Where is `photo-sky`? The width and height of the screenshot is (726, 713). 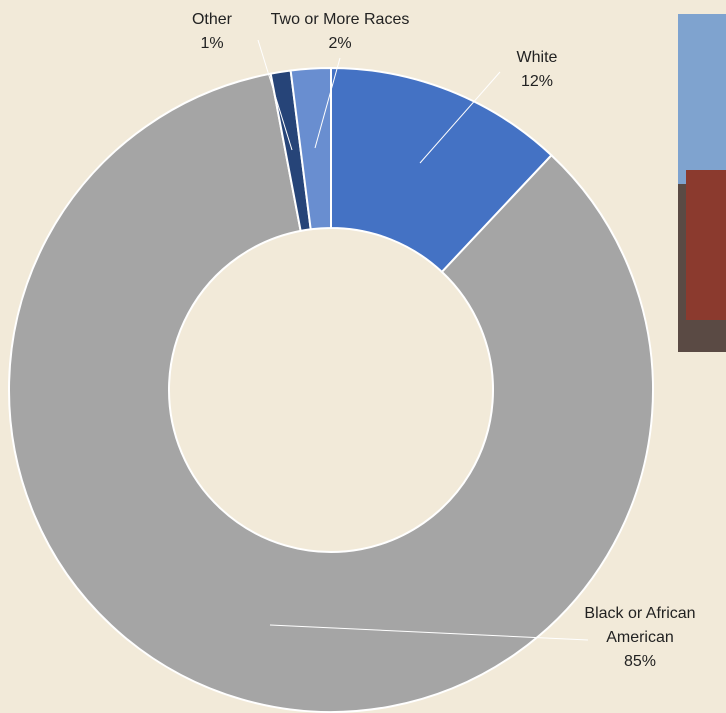
photo-sky is located at coordinates (702, 99).